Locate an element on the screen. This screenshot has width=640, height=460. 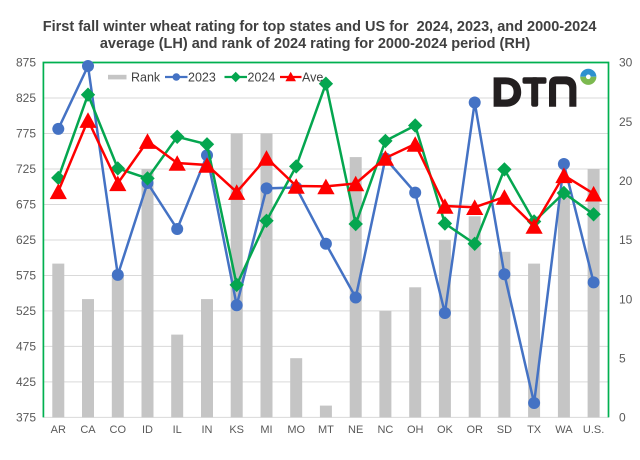
svg-text: NC is located at coordinates (385, 430).